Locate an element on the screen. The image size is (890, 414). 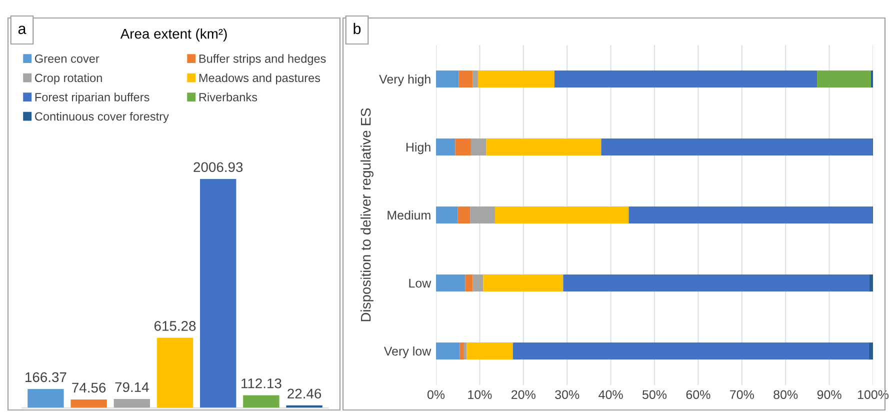
x-tick-label: 50% is located at coordinates (654, 395).